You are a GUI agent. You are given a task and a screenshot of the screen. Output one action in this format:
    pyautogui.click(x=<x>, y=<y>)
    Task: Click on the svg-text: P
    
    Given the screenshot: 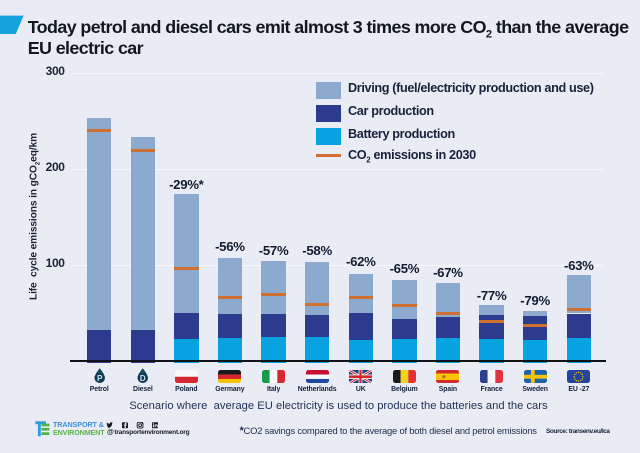 What is the action you would take?
    pyautogui.click(x=100, y=378)
    